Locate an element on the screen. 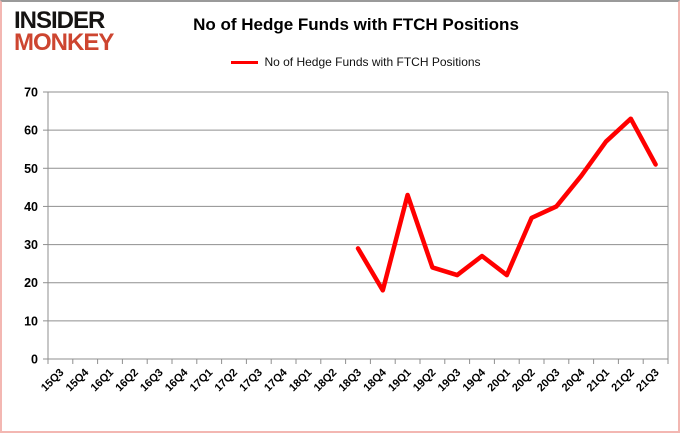 This screenshot has width=680, height=433. x-axis-label: 18Q2 is located at coordinates (326, 381).